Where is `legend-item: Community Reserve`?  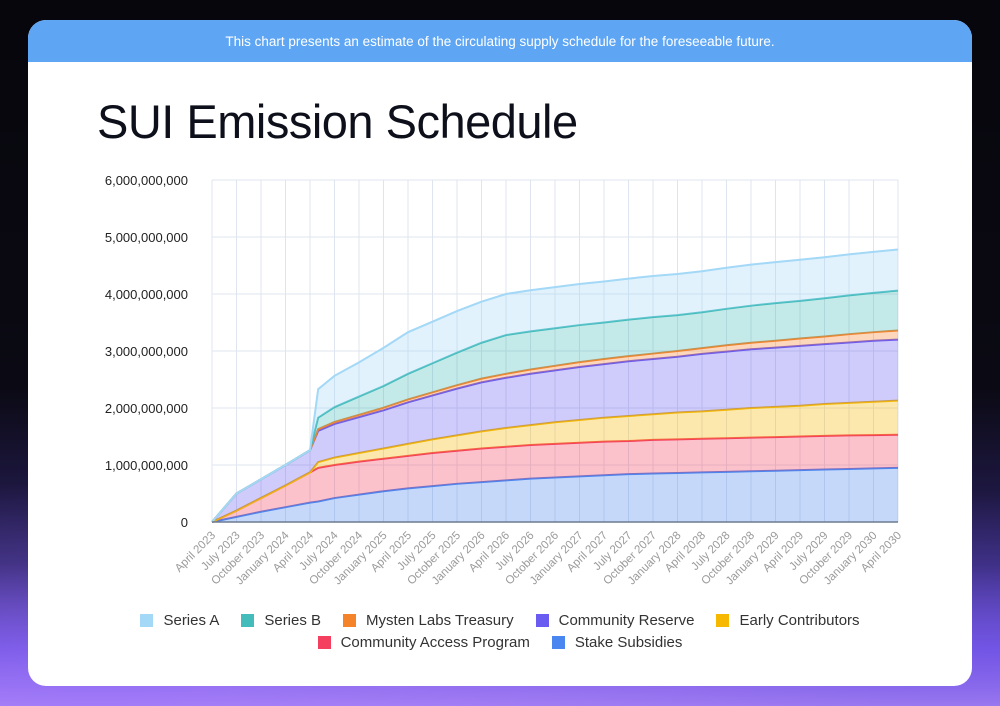
legend-item: Community Reserve is located at coordinates (615, 620).